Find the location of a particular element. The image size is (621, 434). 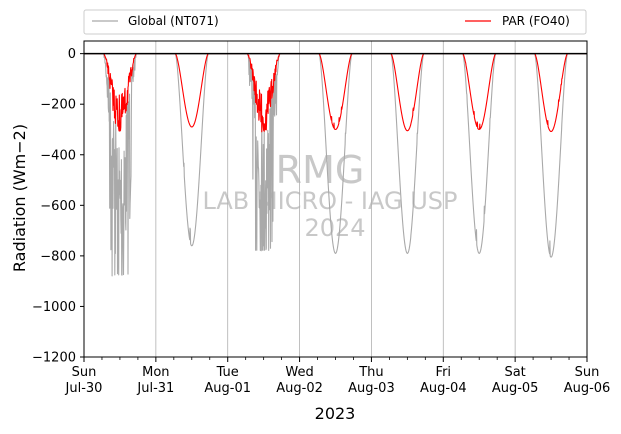

legend: Global (NT071) PAR (FO40) is located at coordinates (335, 22).